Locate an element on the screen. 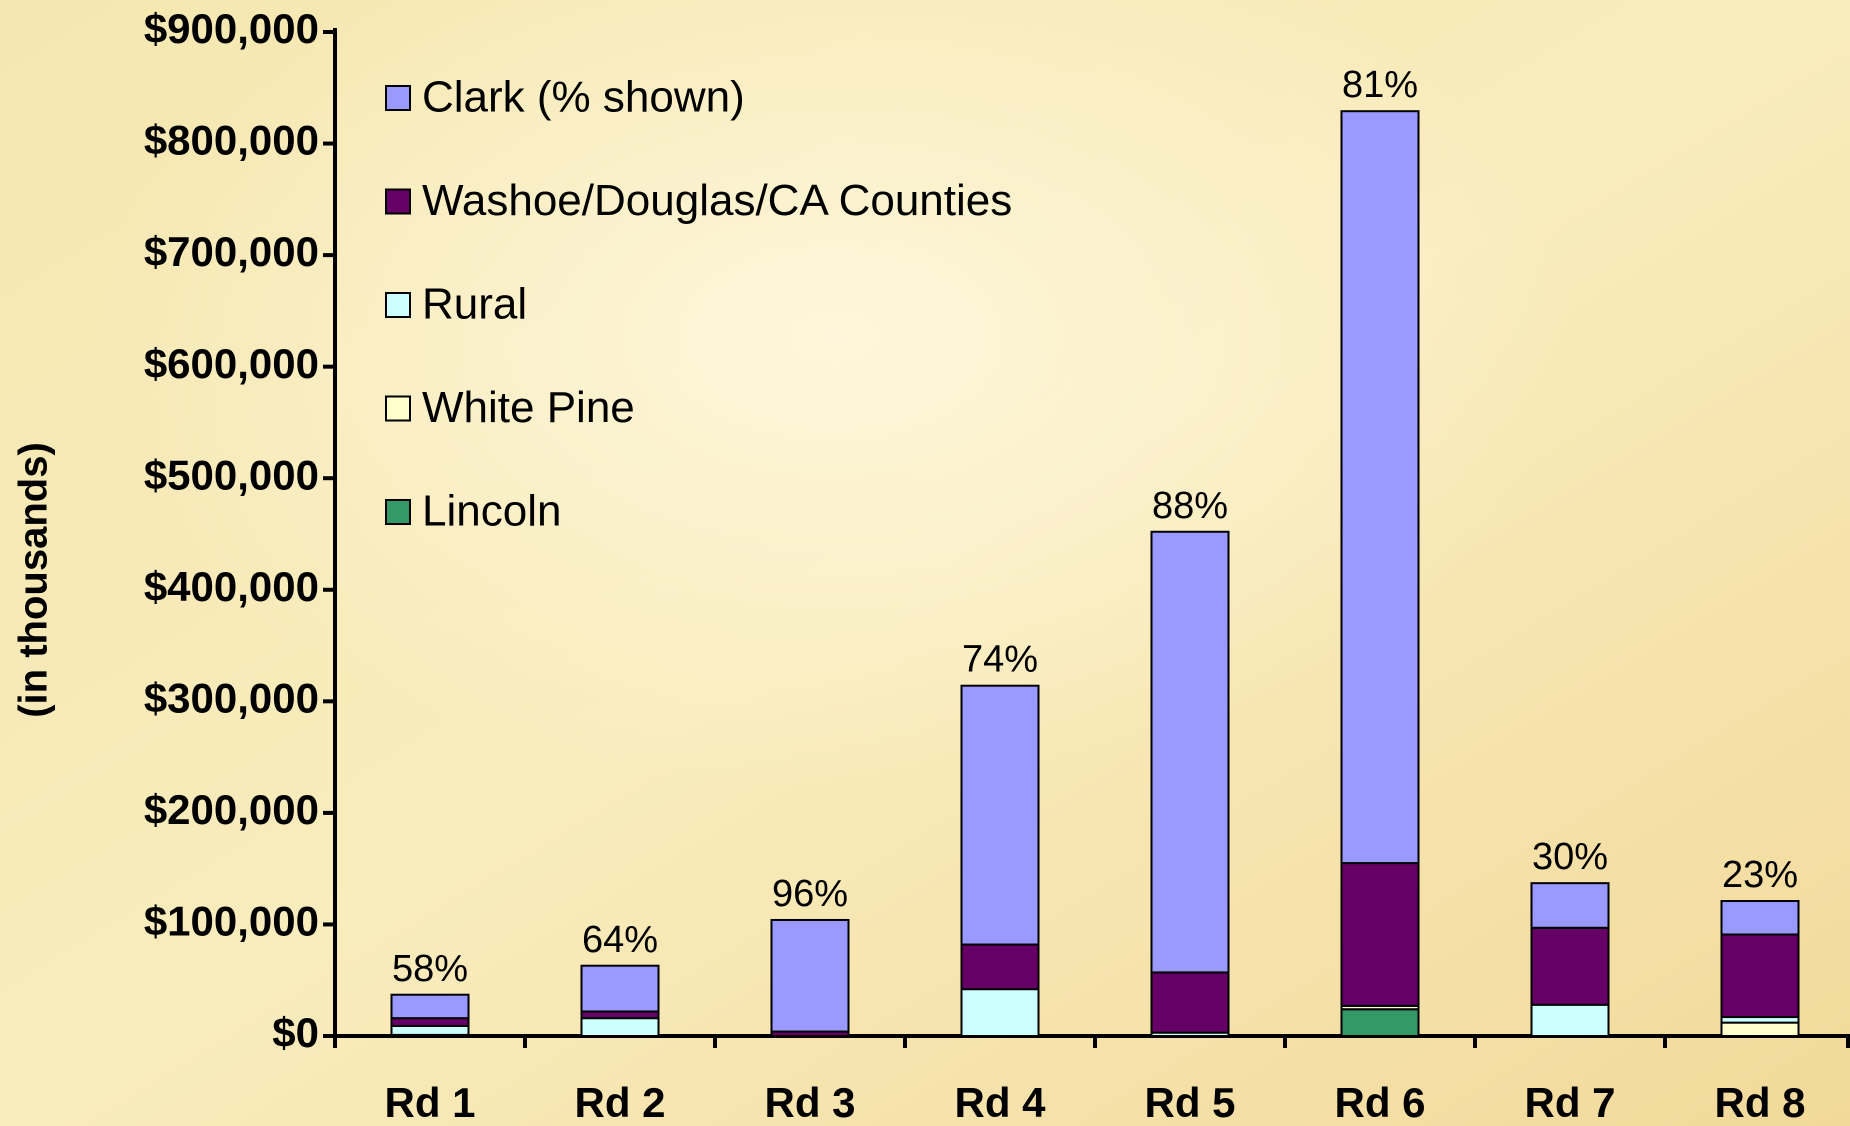 The image size is (1850, 1126). percent-label: 23% is located at coordinates (1760, 875).